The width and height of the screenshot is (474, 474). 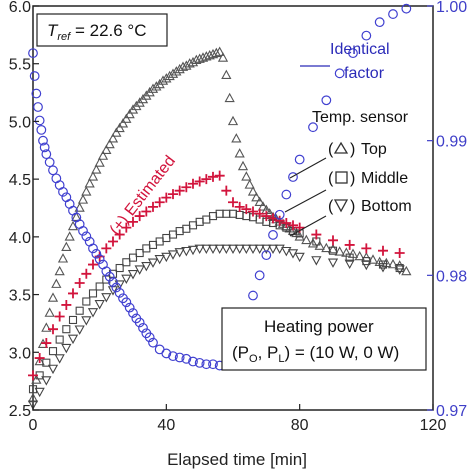 What do you see at coordinates (20, 122) in the screenshot?
I see `y-left-tick-label-5: 5.0` at bounding box center [20, 122].